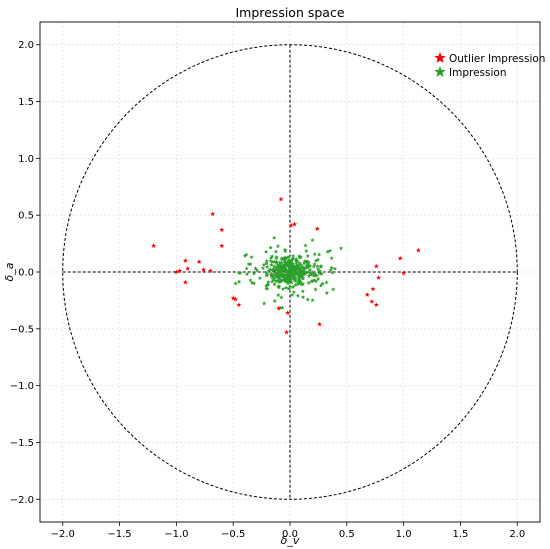 The width and height of the screenshot is (550, 549). Describe the element at coordinates (26, 45) in the screenshot. I see `y-tick-label: 2.0` at that location.